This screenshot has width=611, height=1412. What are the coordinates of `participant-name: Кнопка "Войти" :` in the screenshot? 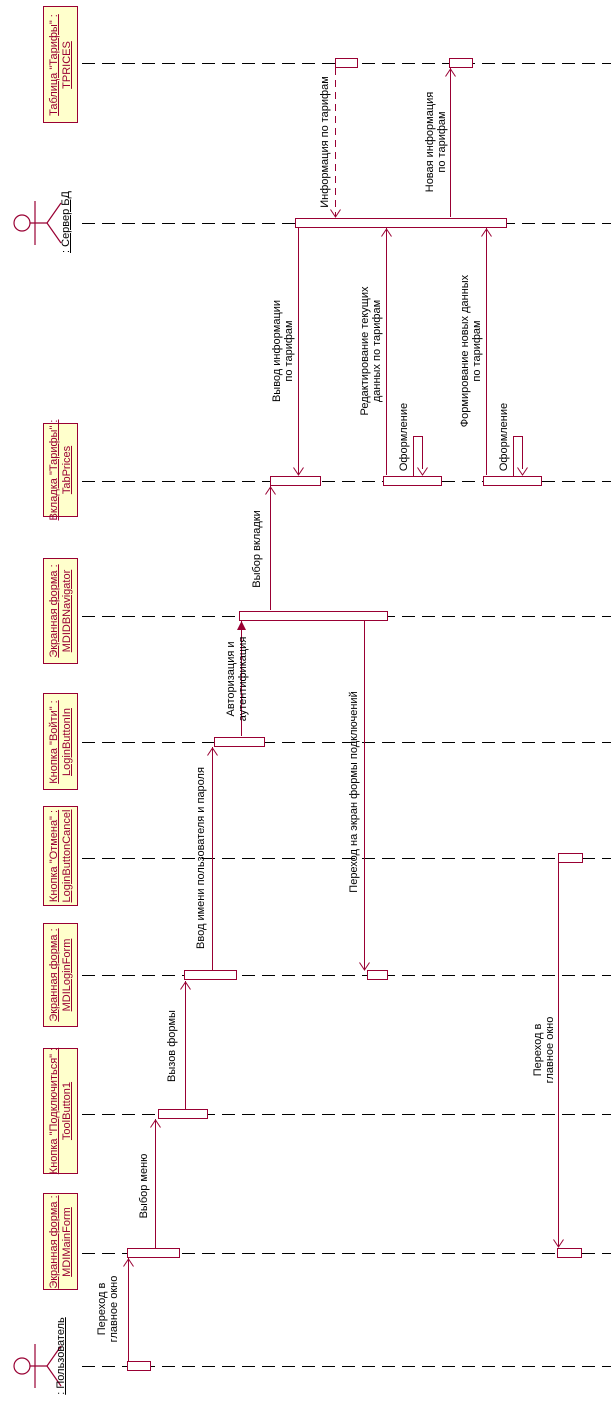 It's located at (53, 741).